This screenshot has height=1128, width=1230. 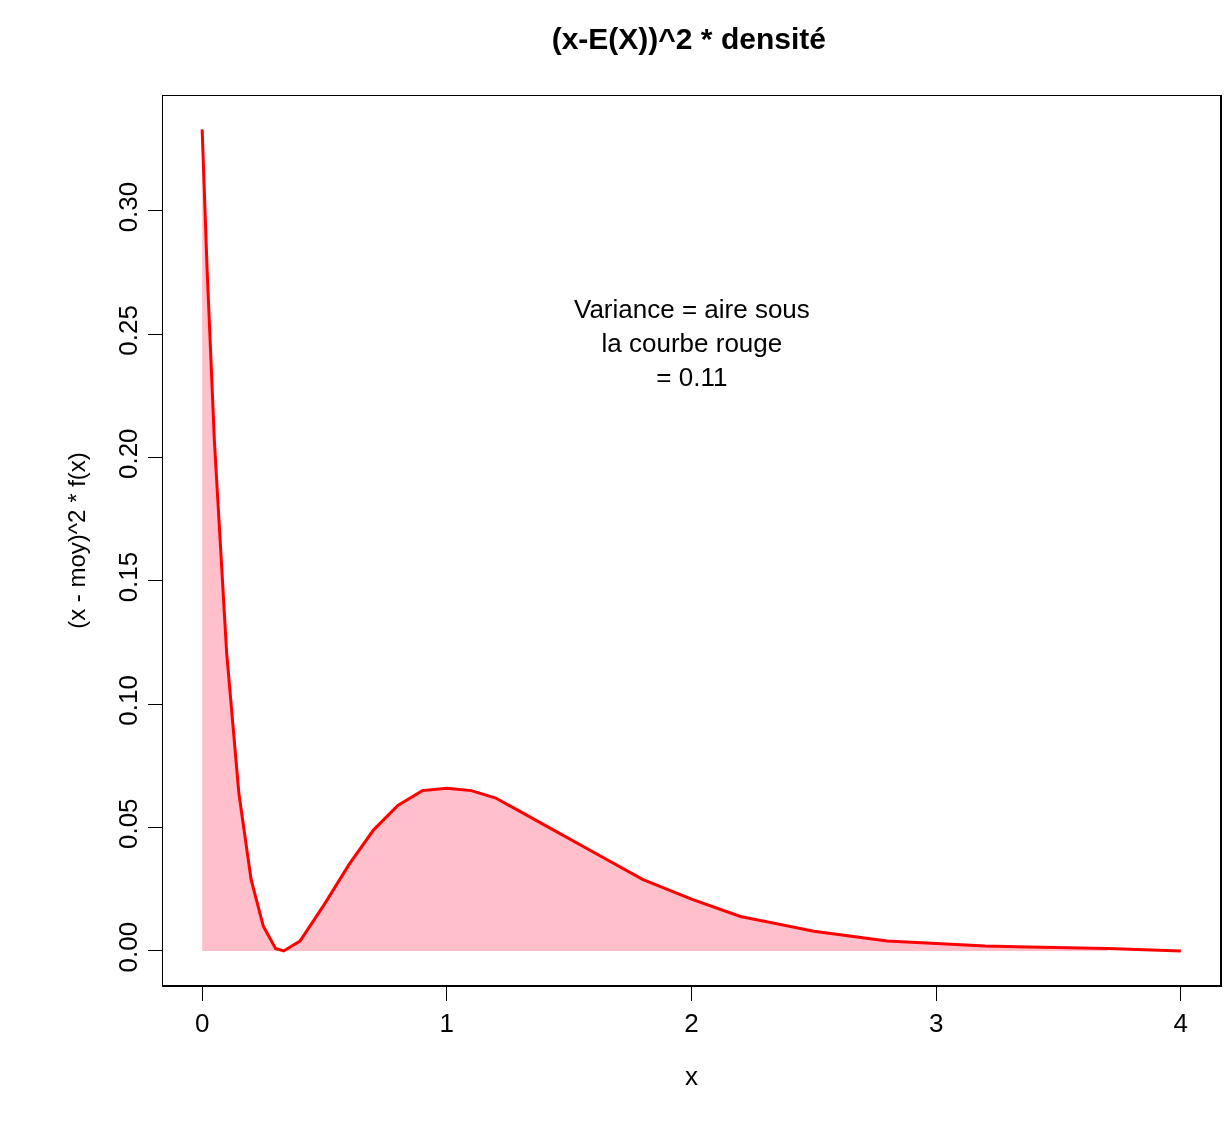 I want to click on y-tick-label: 0.15, so click(x=128, y=577).